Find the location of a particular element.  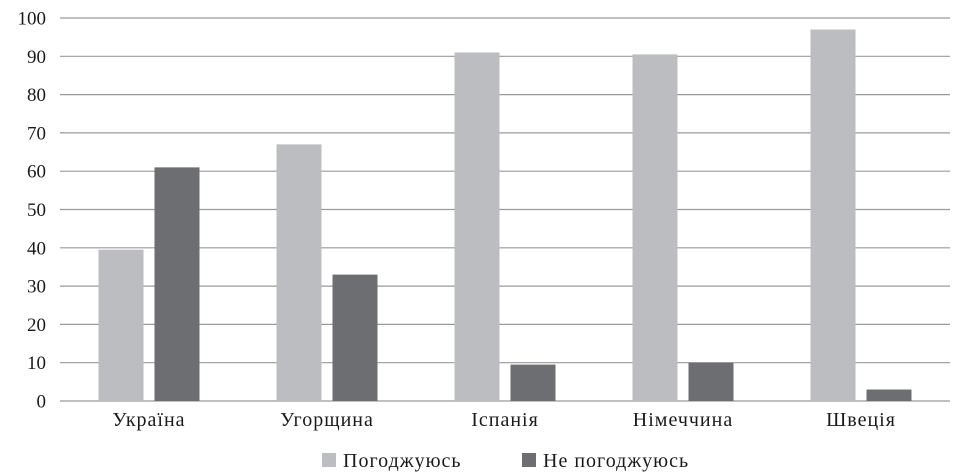

y-tick-label: 20 is located at coordinates (36, 325).